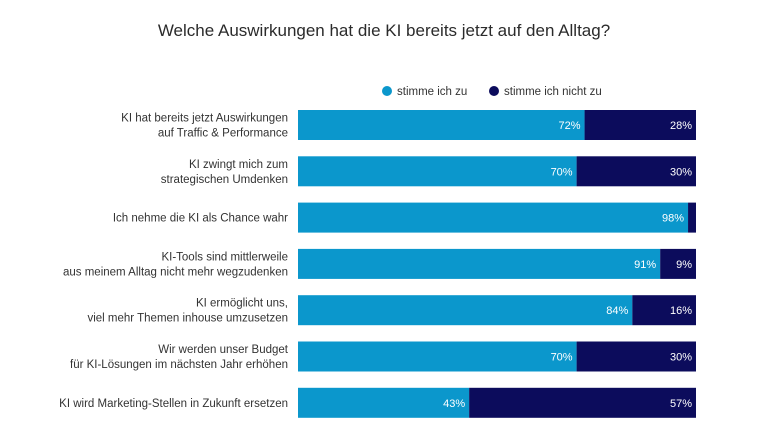 Image resolution: width=768 pixels, height=432 pixels. Describe the element at coordinates (570, 126) in the screenshot. I see `data-label: 72%` at that location.